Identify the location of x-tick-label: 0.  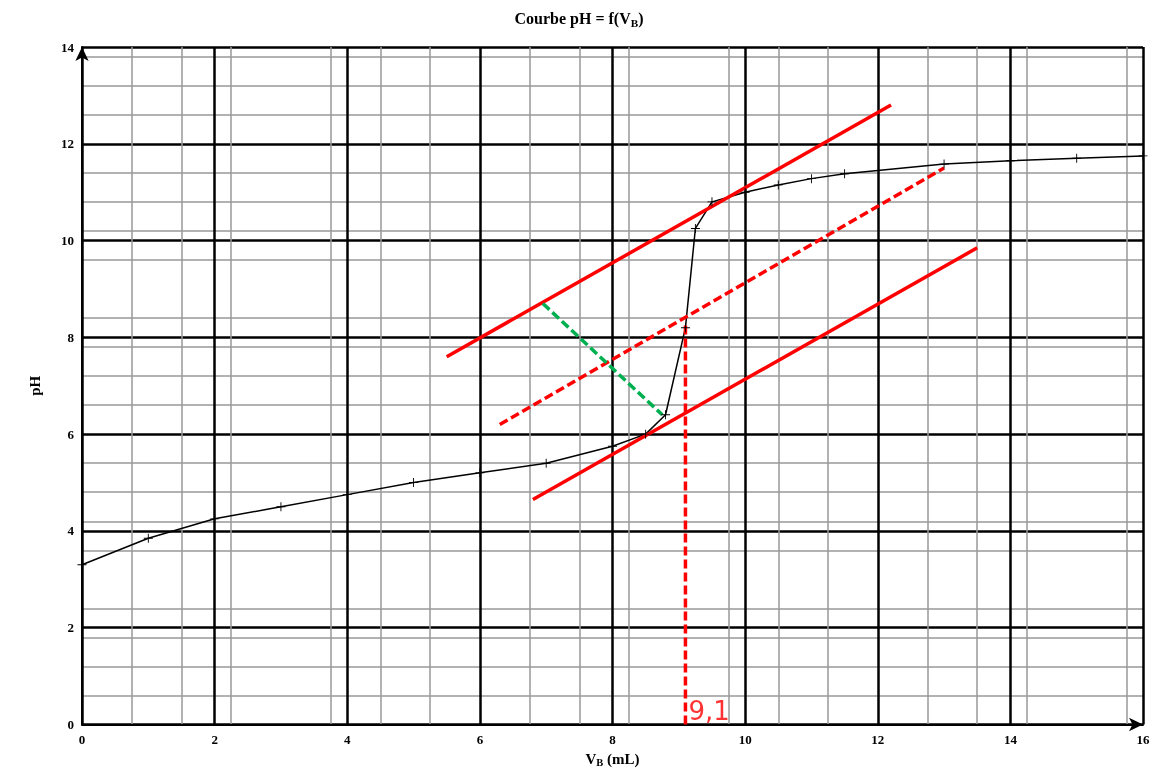
(82, 739).